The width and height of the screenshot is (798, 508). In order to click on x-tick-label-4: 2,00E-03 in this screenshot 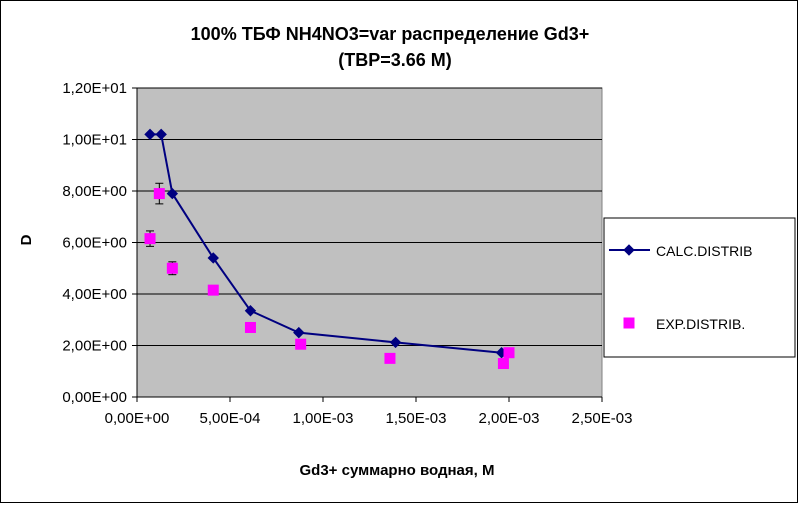, I will do `click(509, 418)`.